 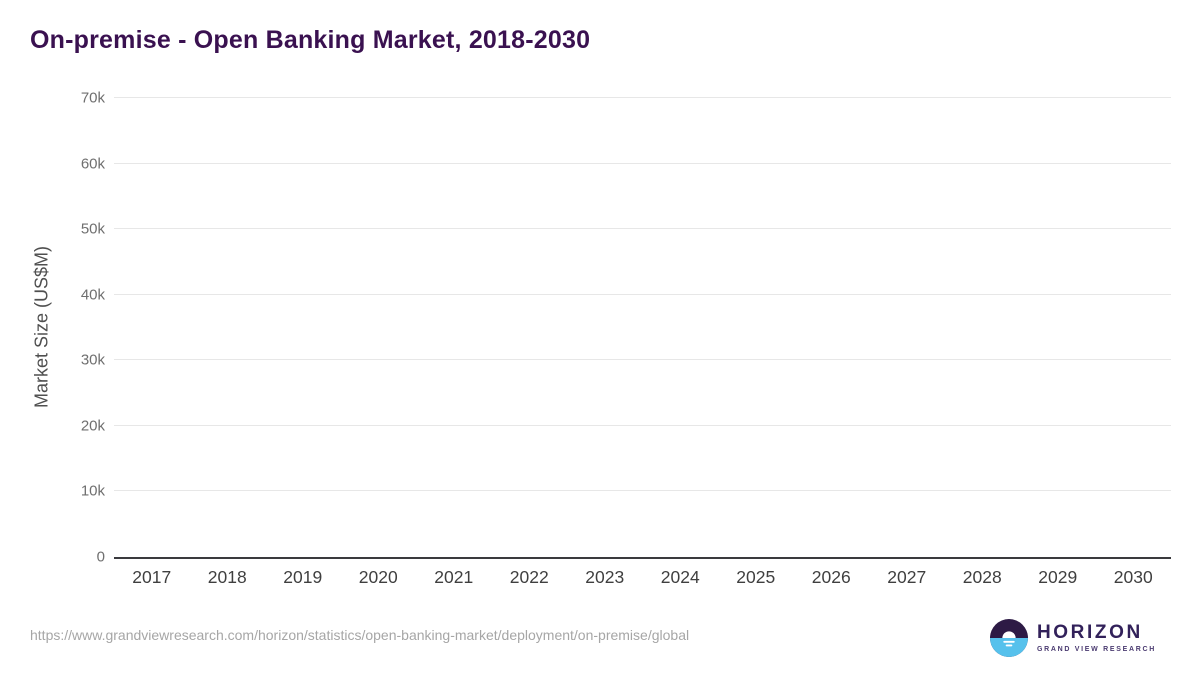 What do you see at coordinates (1096, 649) in the screenshot?
I see `logo-subtitle: GRAND VIEW RESEARCH` at bounding box center [1096, 649].